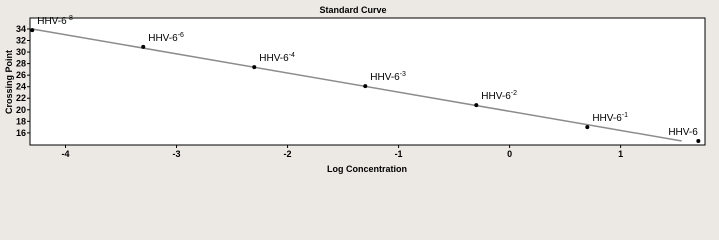  What do you see at coordinates (21, 29) in the screenshot?
I see `y-tick-label: 34` at bounding box center [21, 29].